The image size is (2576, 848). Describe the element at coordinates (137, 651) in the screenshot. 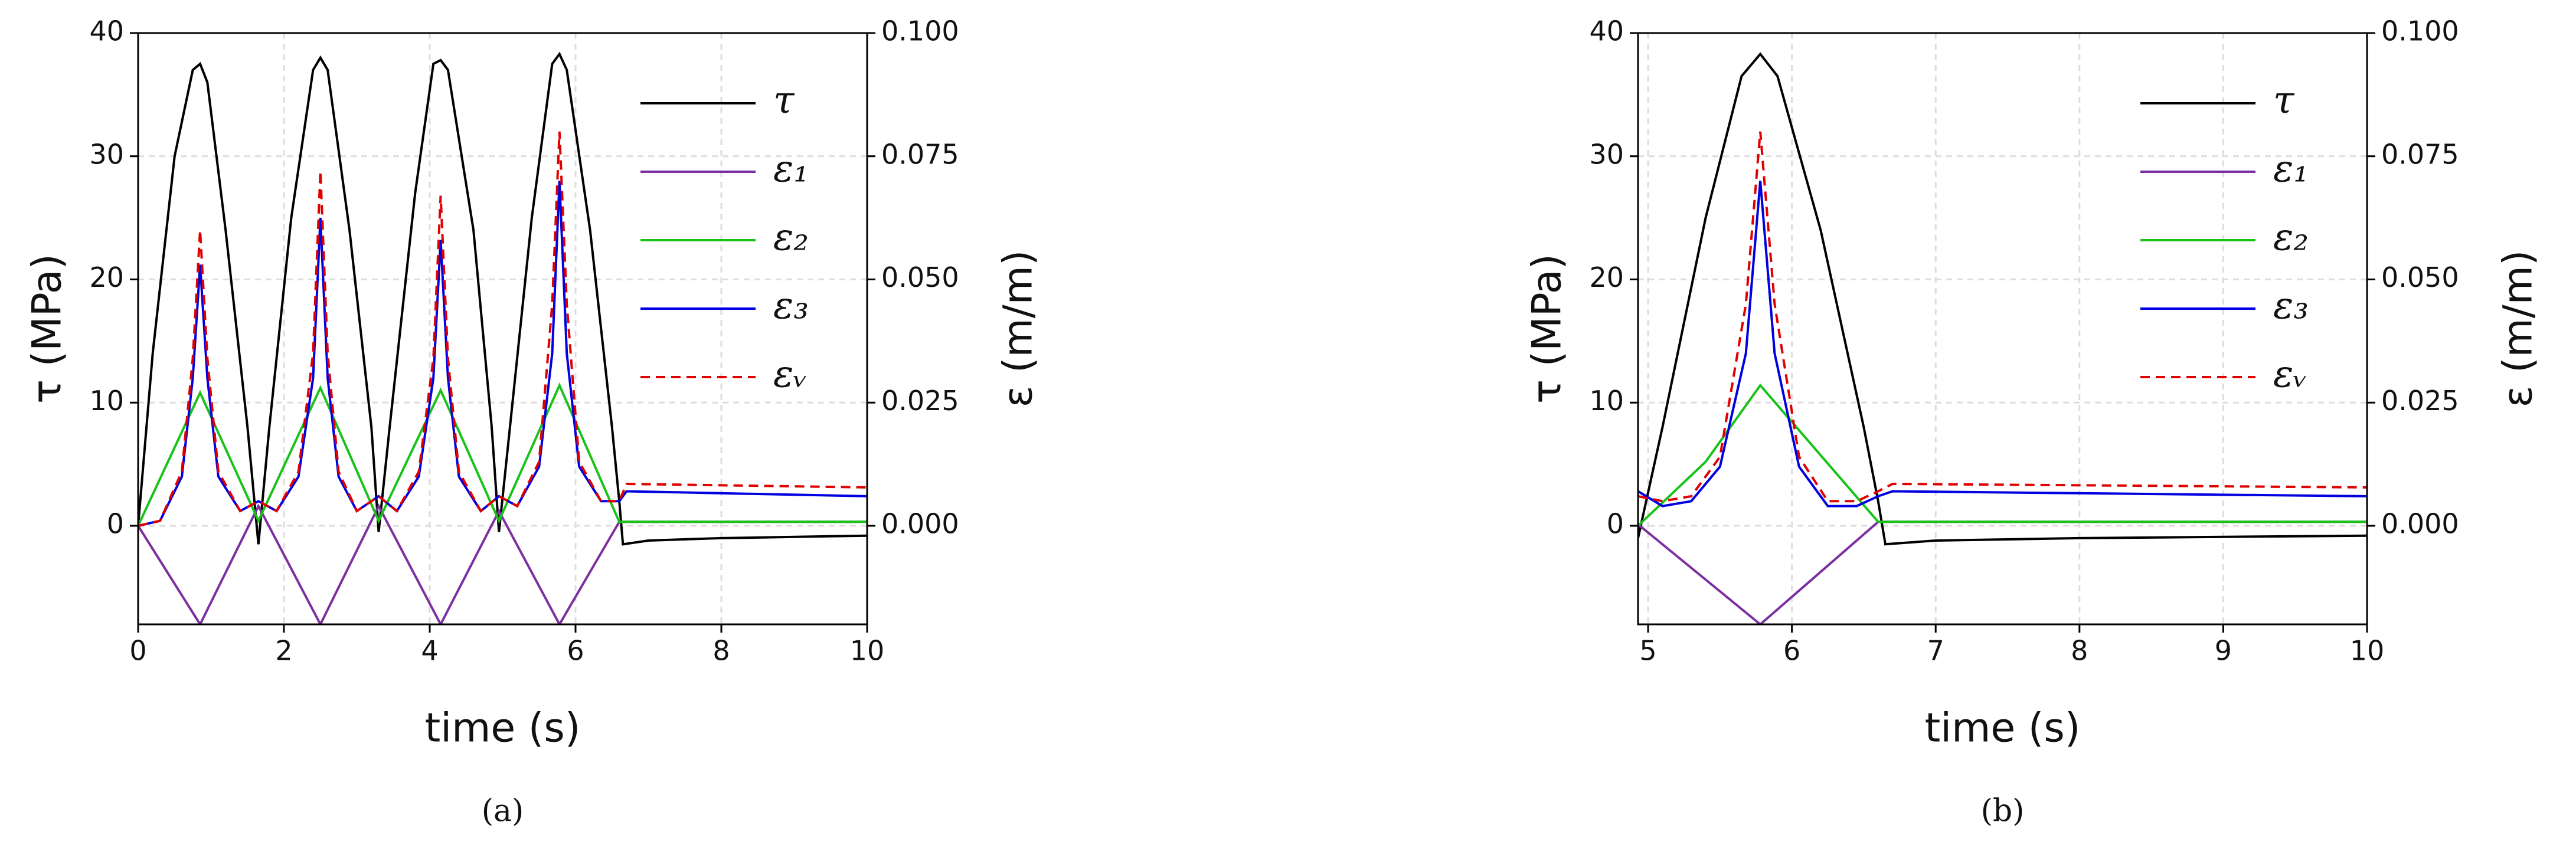

I see `x-tick-label: 0` at that location.